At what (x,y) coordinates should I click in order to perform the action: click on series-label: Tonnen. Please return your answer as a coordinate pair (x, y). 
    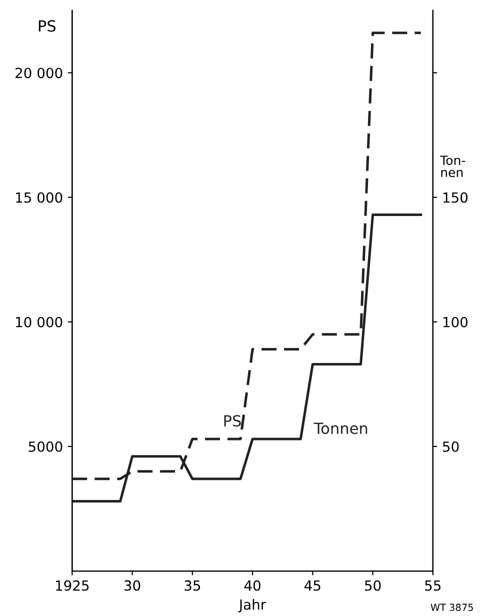
    Looking at the image, I should click on (341, 428).